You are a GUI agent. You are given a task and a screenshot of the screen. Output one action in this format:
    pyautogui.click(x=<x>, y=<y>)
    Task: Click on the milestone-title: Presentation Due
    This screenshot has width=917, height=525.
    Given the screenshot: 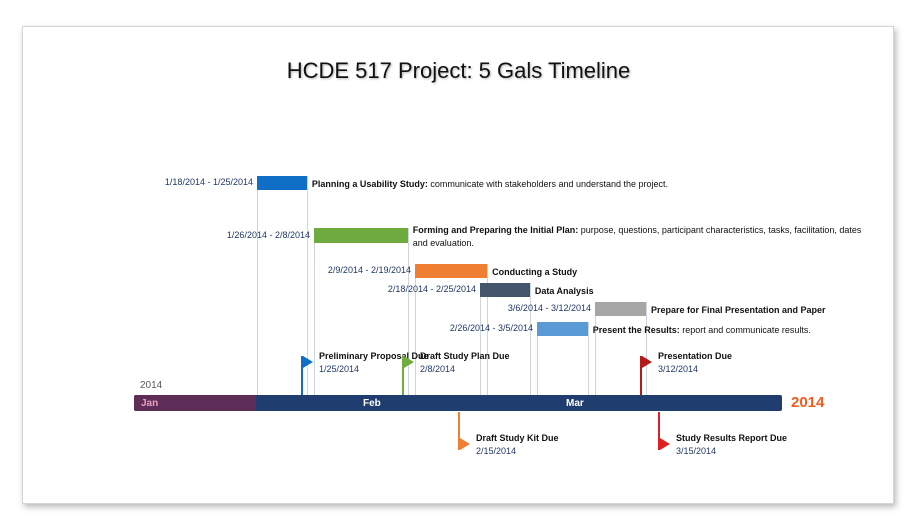 What is the action you would take?
    pyautogui.click(x=695, y=356)
    